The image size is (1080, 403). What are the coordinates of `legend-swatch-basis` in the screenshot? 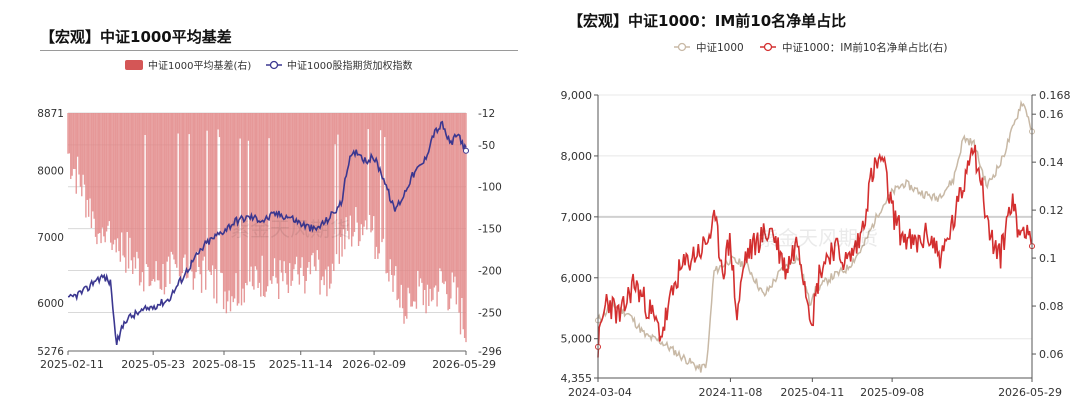 It's located at (134, 65).